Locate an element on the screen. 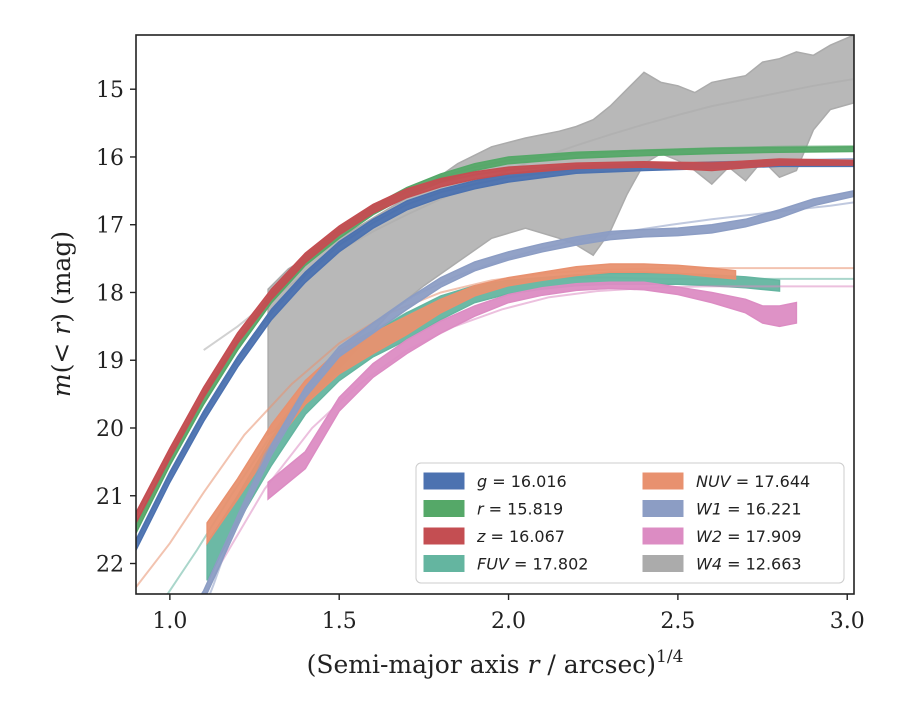 The image size is (900, 705). legend-label-w2: W2 = 17.909 is located at coordinates (749, 536).